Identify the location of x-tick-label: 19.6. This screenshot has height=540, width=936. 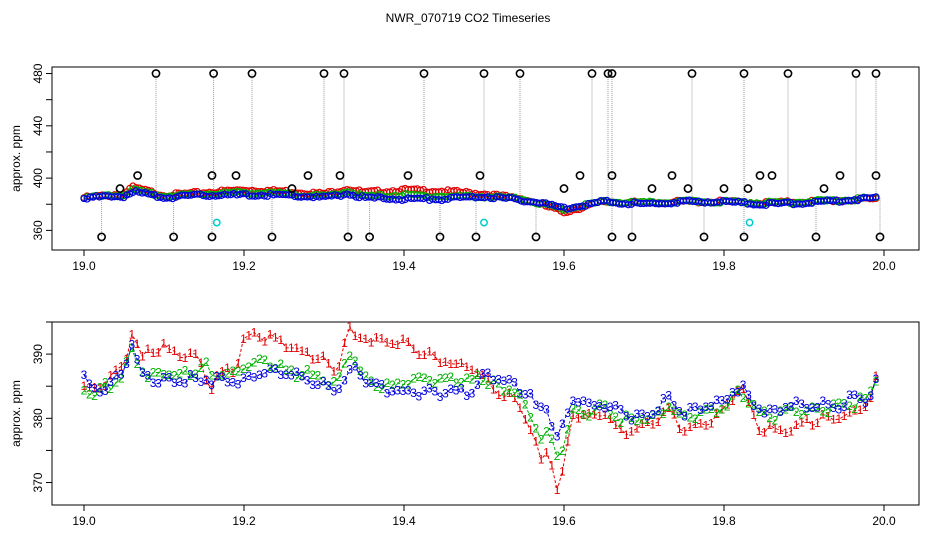
(564, 521).